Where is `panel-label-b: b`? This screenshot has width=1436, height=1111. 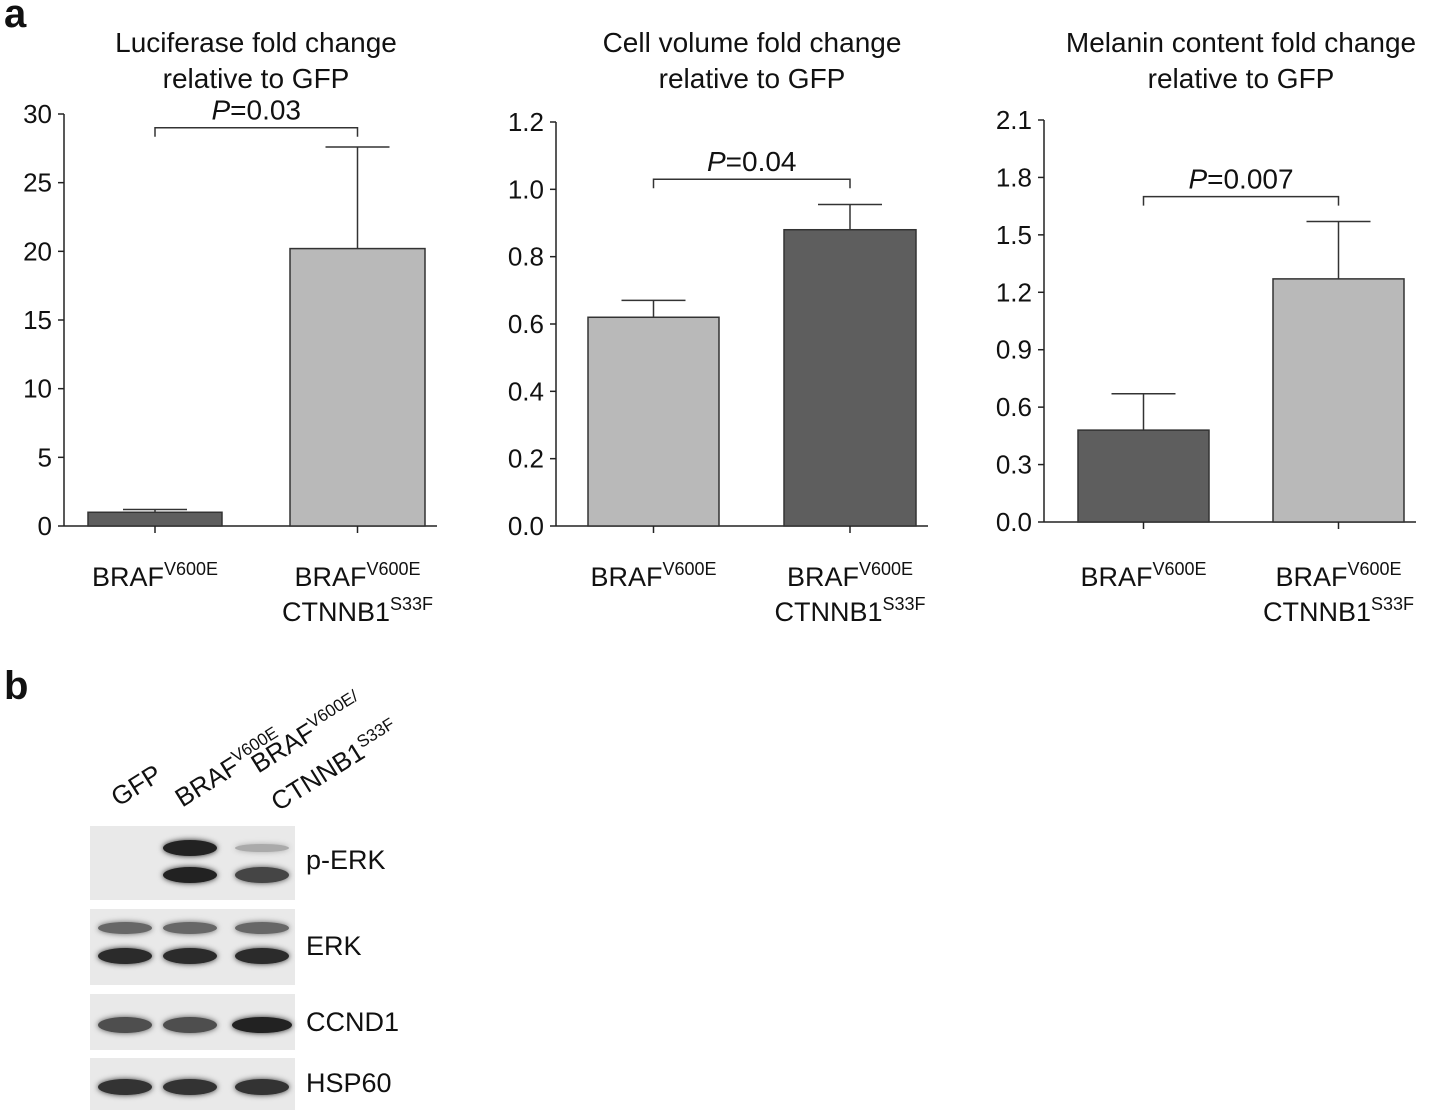
panel-label-b: b is located at coordinates (16, 686).